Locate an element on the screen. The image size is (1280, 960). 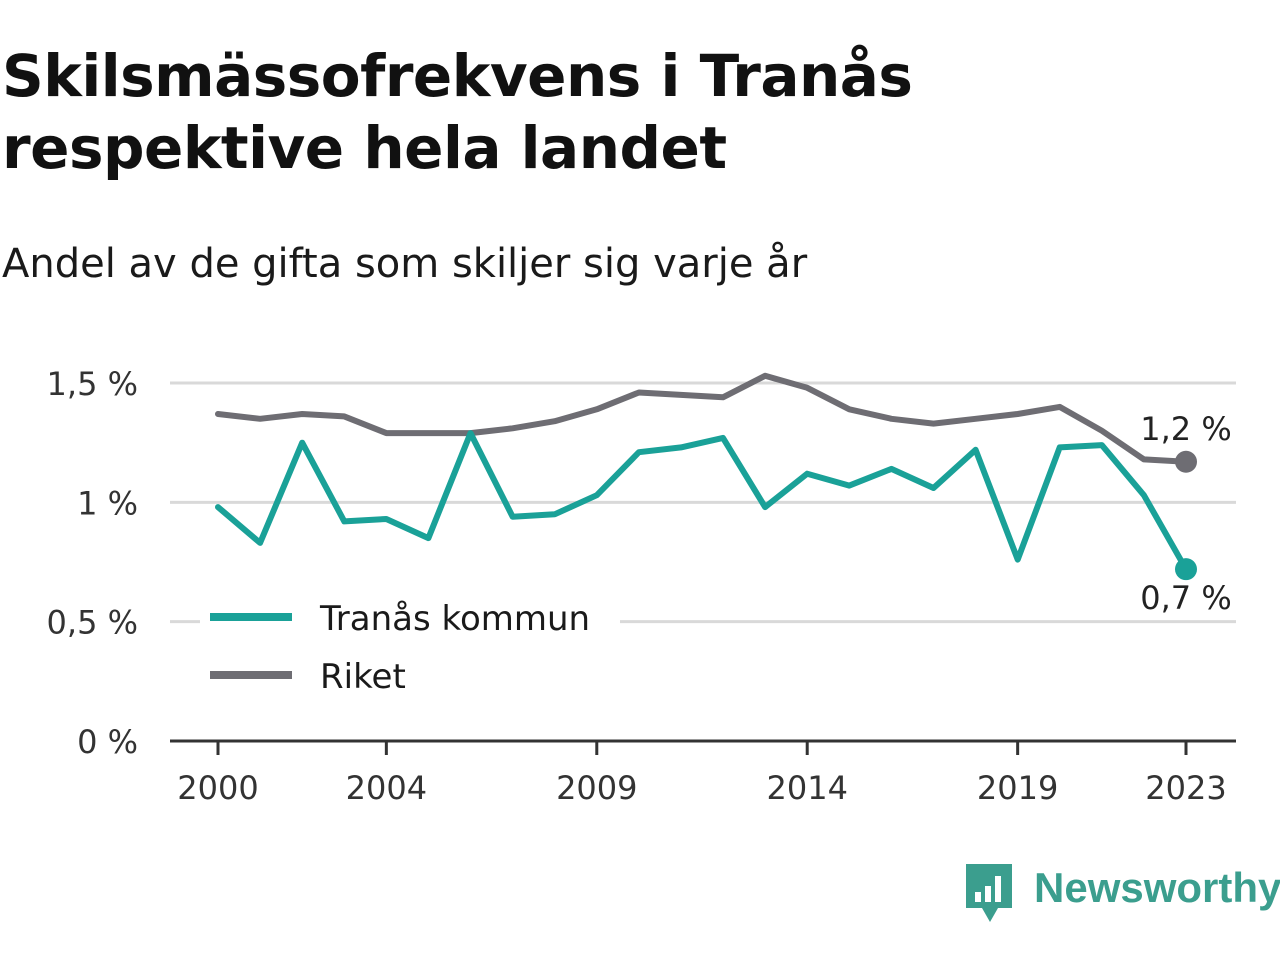
end-point-tranås-kommun is located at coordinates (1186, 569).